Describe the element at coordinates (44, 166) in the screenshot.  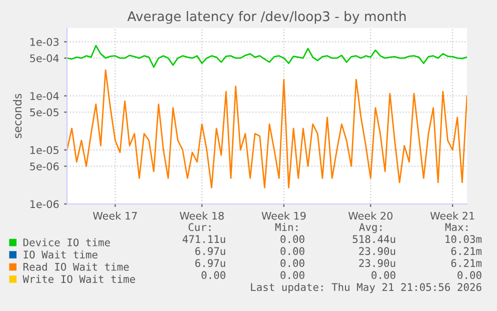
I see `y-tick-label: 5e-06` at that location.